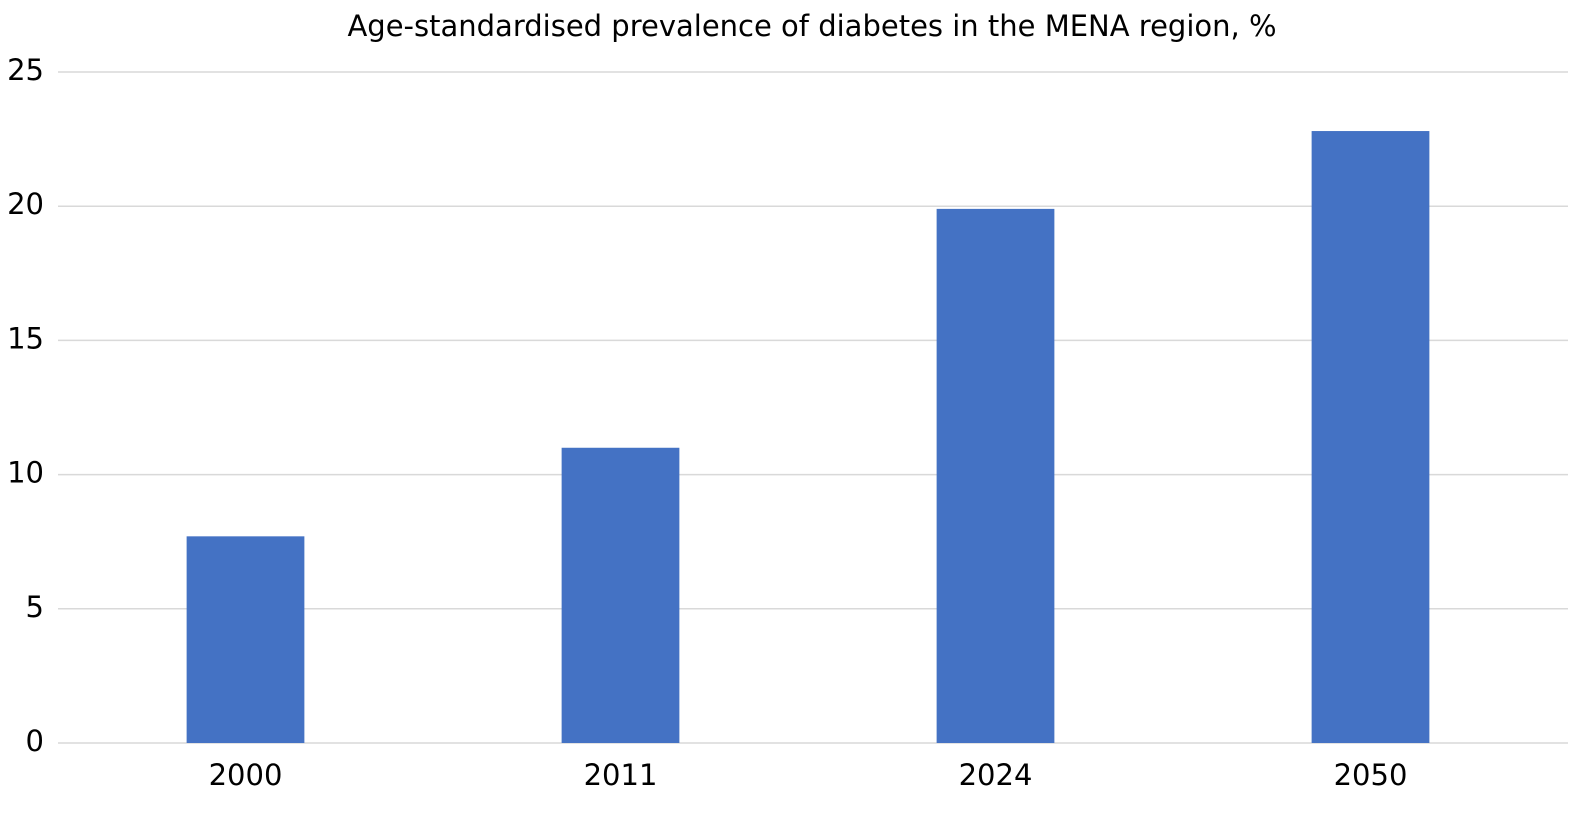  I want to click on y-tick-label: 0, so click(35, 741).